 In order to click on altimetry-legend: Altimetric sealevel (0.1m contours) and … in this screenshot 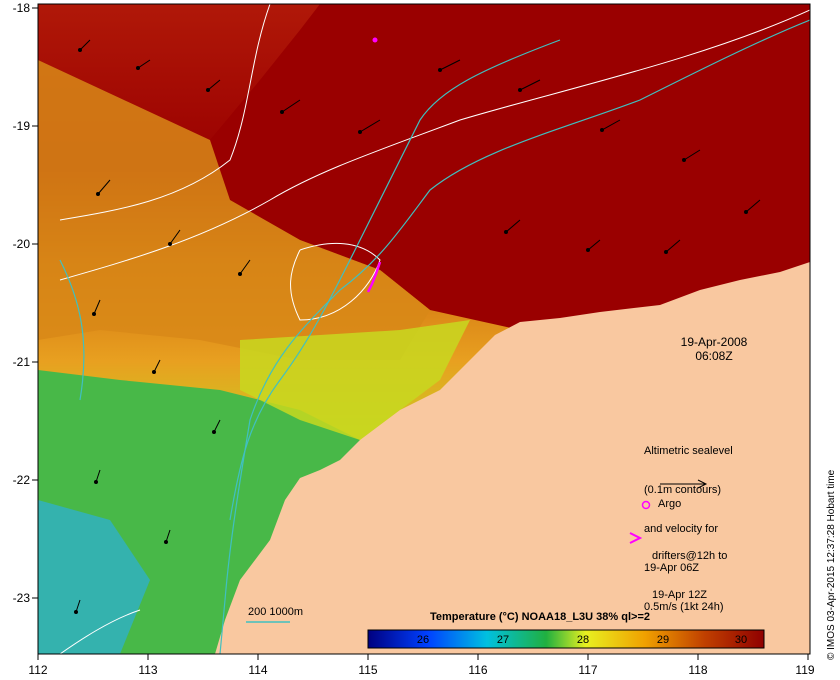, I will do `click(688, 523)`.